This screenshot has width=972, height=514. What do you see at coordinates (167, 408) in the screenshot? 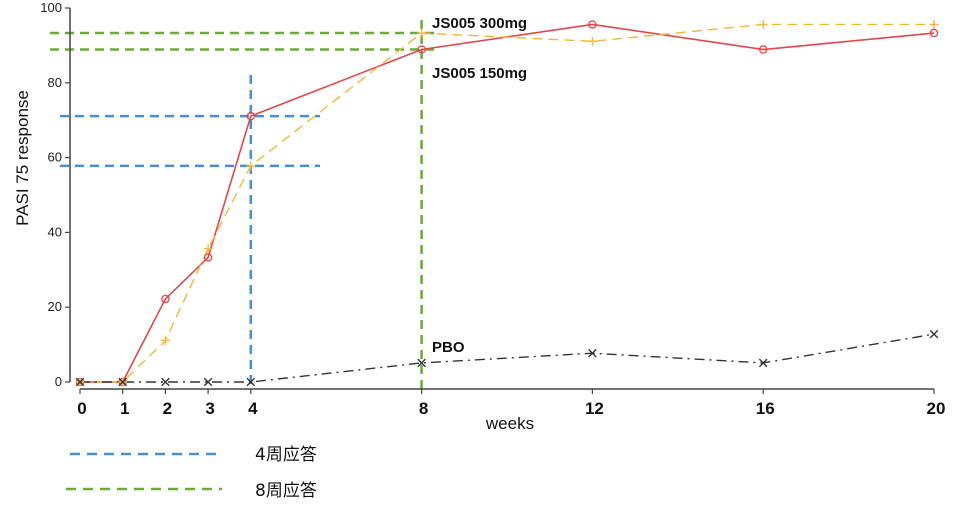
I see `x-tick-label: 2` at bounding box center [167, 408].